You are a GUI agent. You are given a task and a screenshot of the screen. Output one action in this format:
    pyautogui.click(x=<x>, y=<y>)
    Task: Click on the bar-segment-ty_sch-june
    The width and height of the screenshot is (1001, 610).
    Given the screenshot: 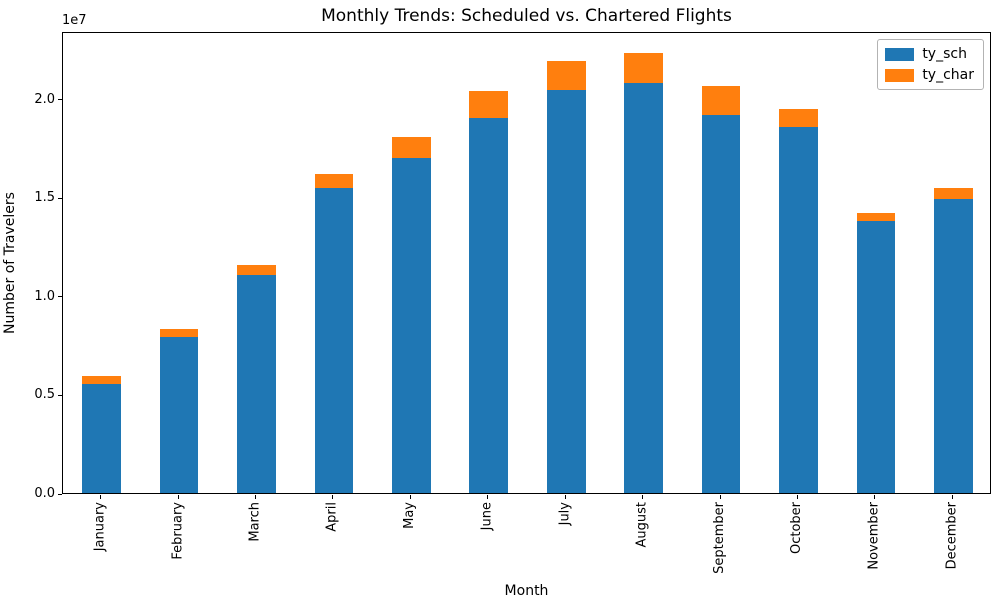 What is the action you would take?
    pyautogui.click(x=489, y=305)
    